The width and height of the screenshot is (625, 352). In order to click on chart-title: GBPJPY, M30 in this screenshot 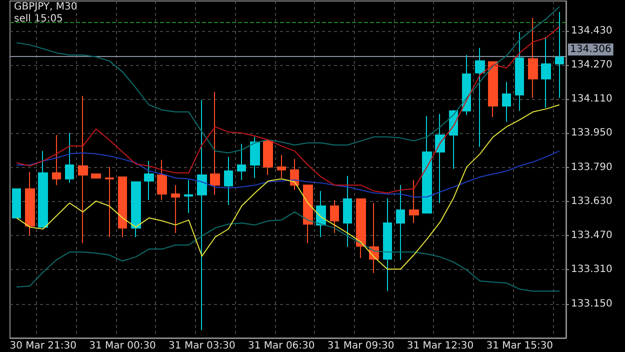, I will do `click(46, 7)`.